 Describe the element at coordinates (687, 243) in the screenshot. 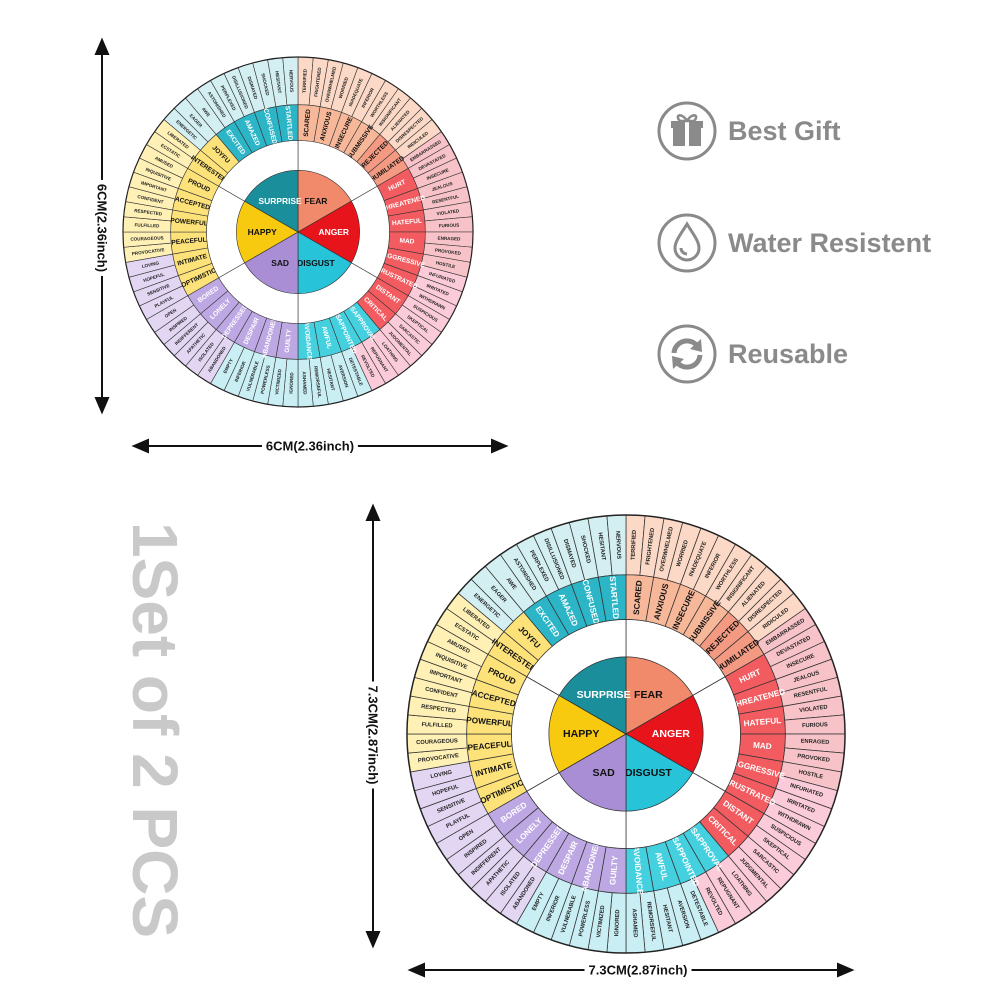

I see `water-drop-icon` at that location.